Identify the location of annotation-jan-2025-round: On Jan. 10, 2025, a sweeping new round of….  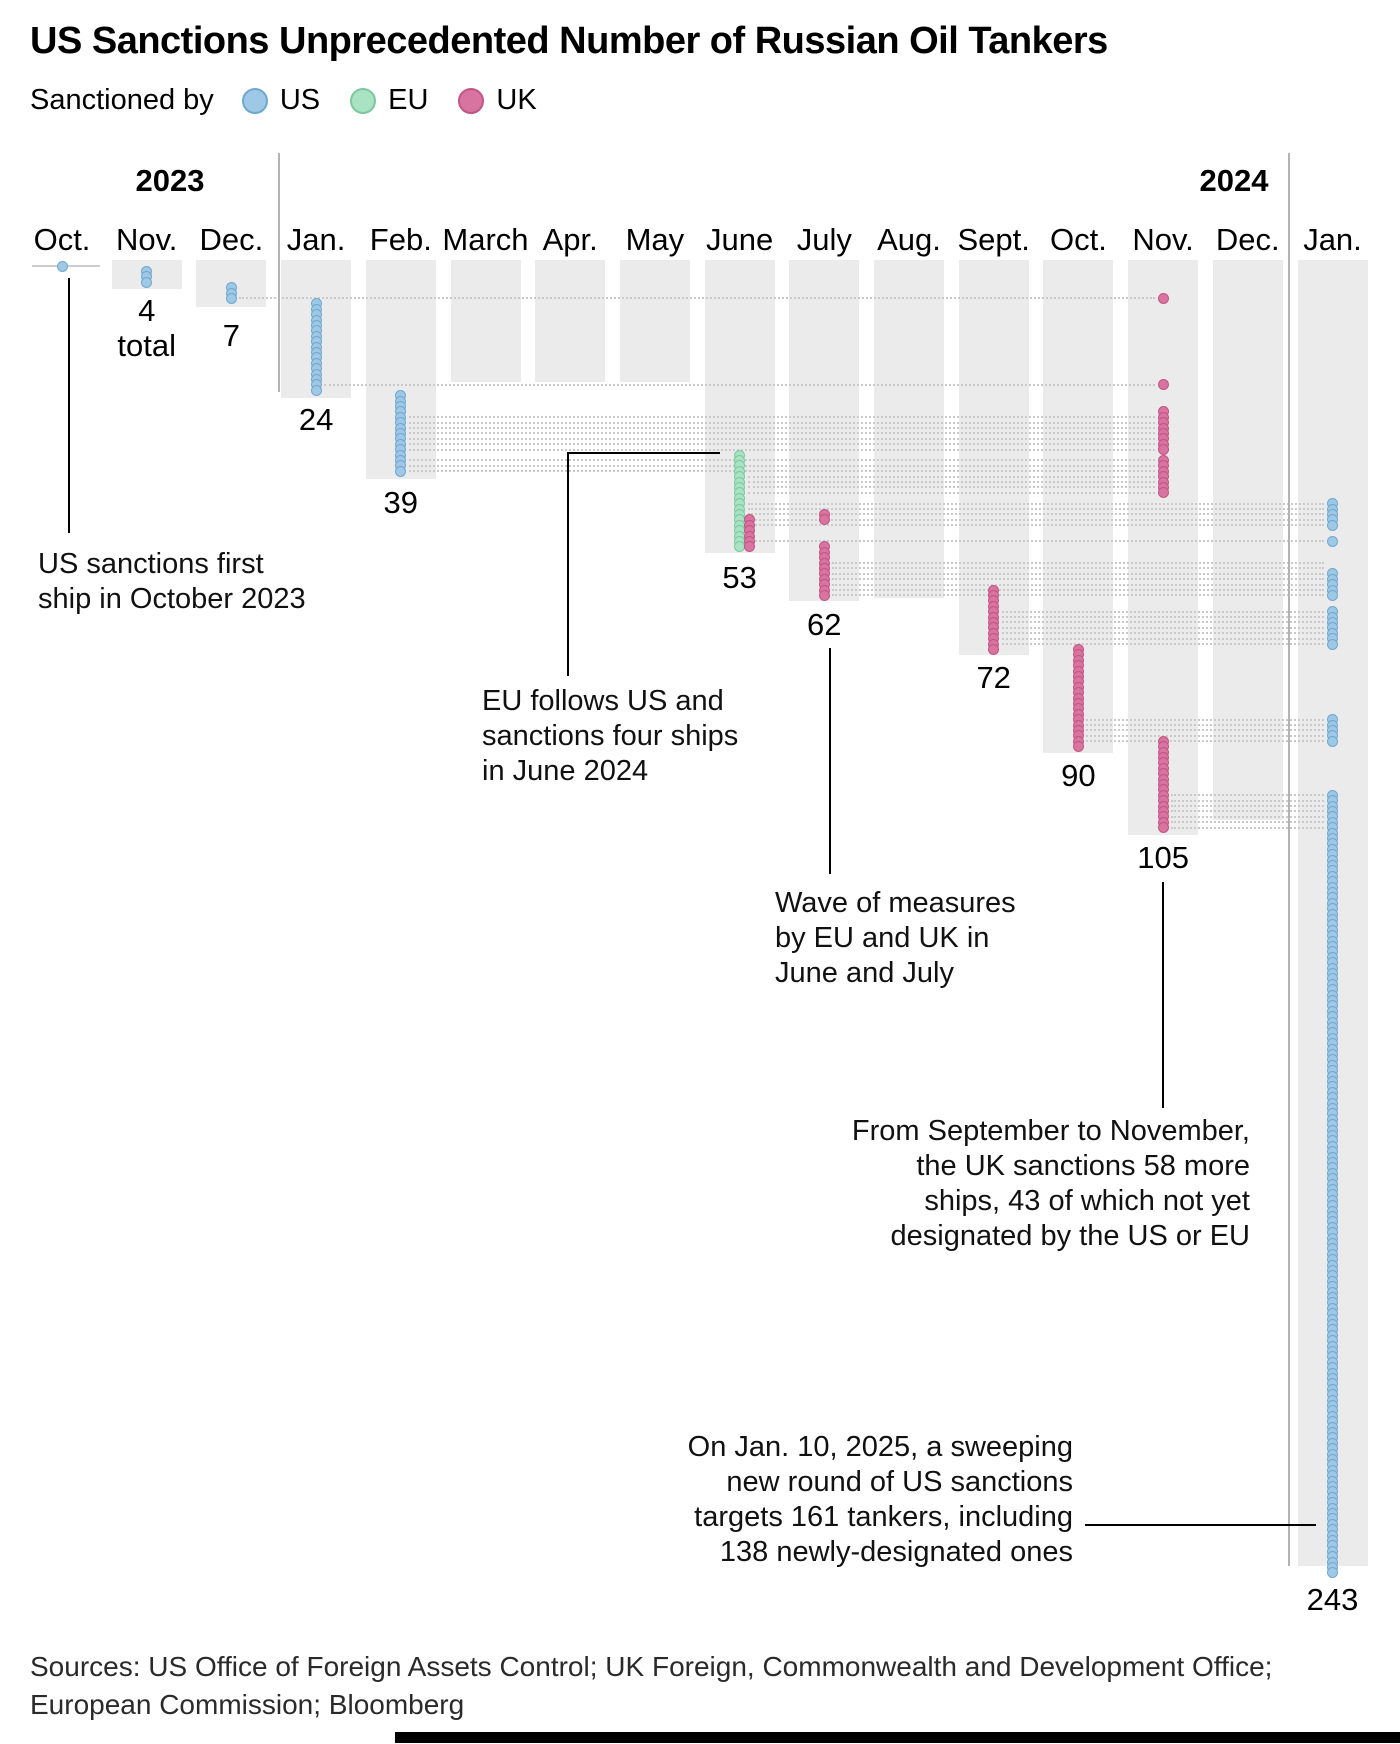
(880, 1500).